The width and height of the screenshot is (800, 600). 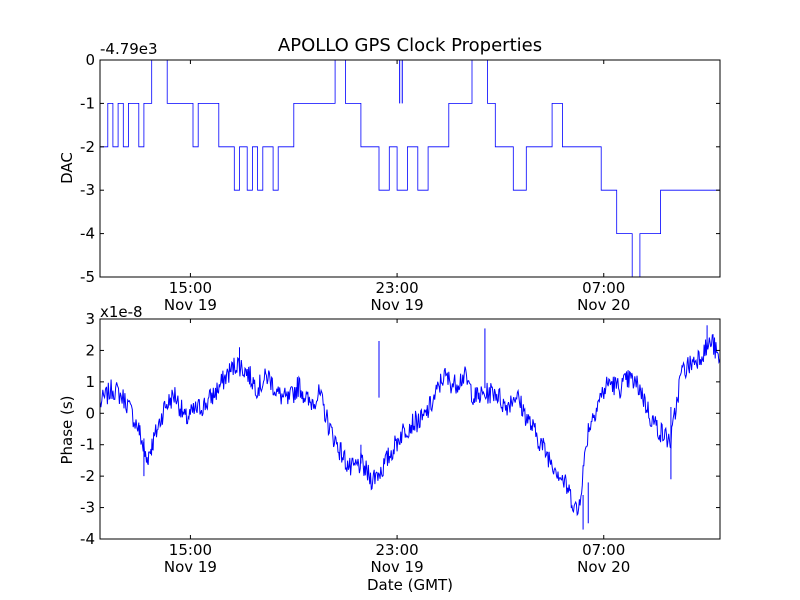 What do you see at coordinates (87, 476) in the screenshot?
I see `phase-ytick-label: -2` at bounding box center [87, 476].